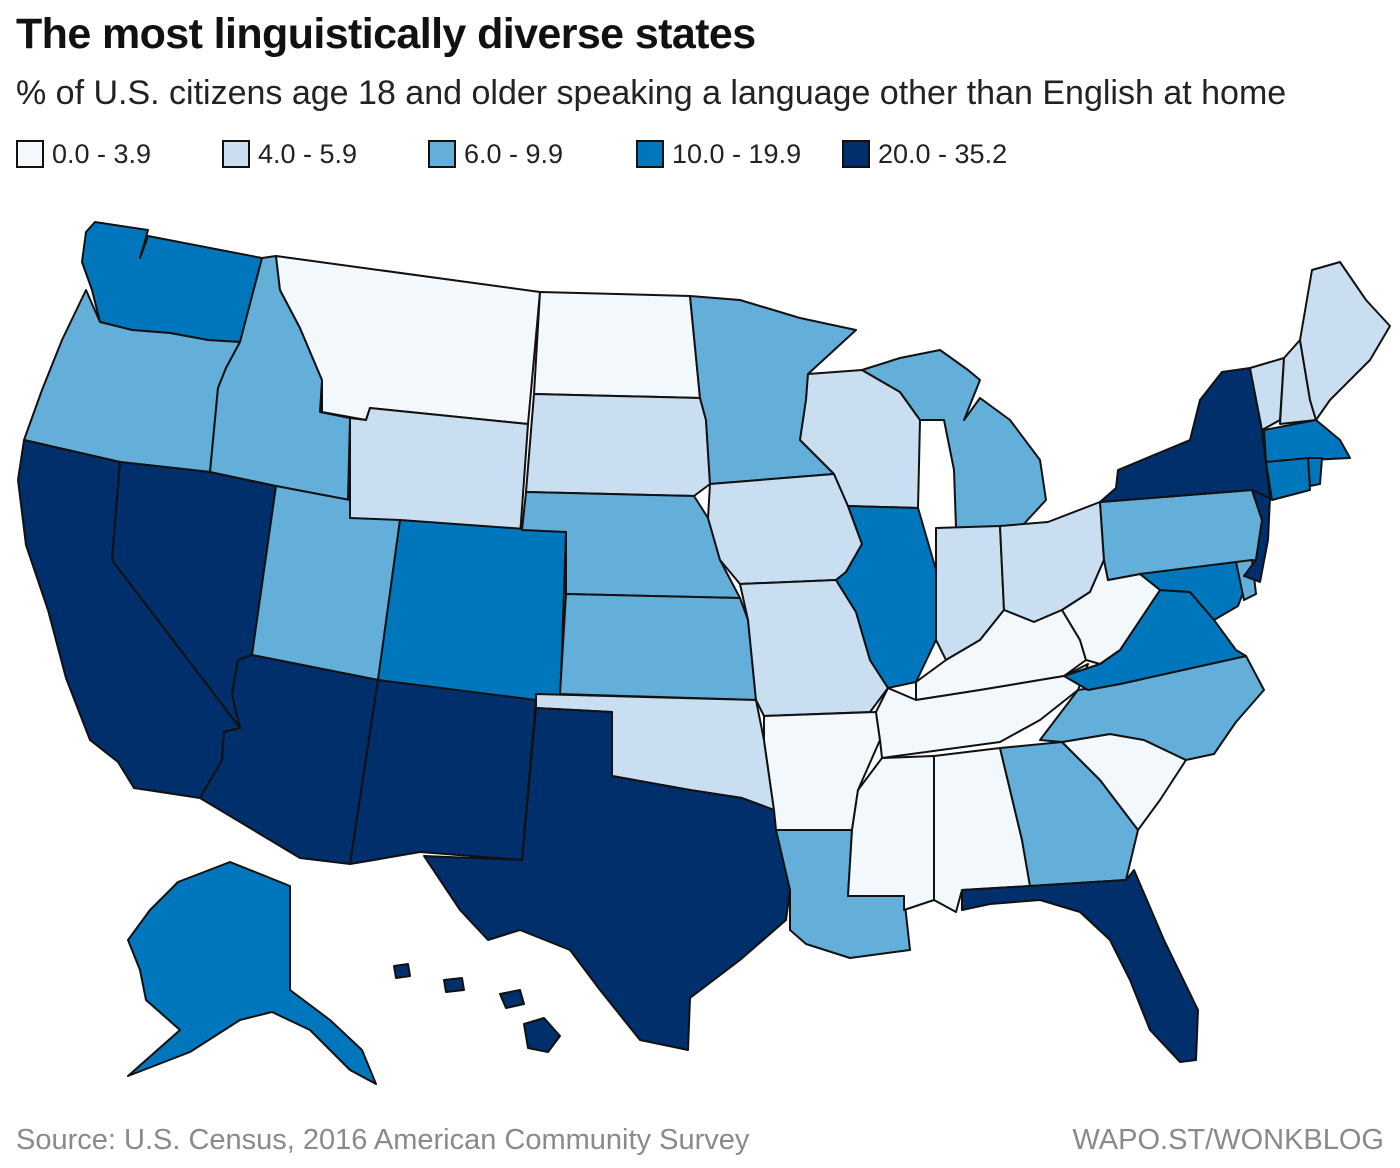  Describe the element at coordinates (308, 153) in the screenshot. I see `legend-label: 4.0 - 5.9` at that location.